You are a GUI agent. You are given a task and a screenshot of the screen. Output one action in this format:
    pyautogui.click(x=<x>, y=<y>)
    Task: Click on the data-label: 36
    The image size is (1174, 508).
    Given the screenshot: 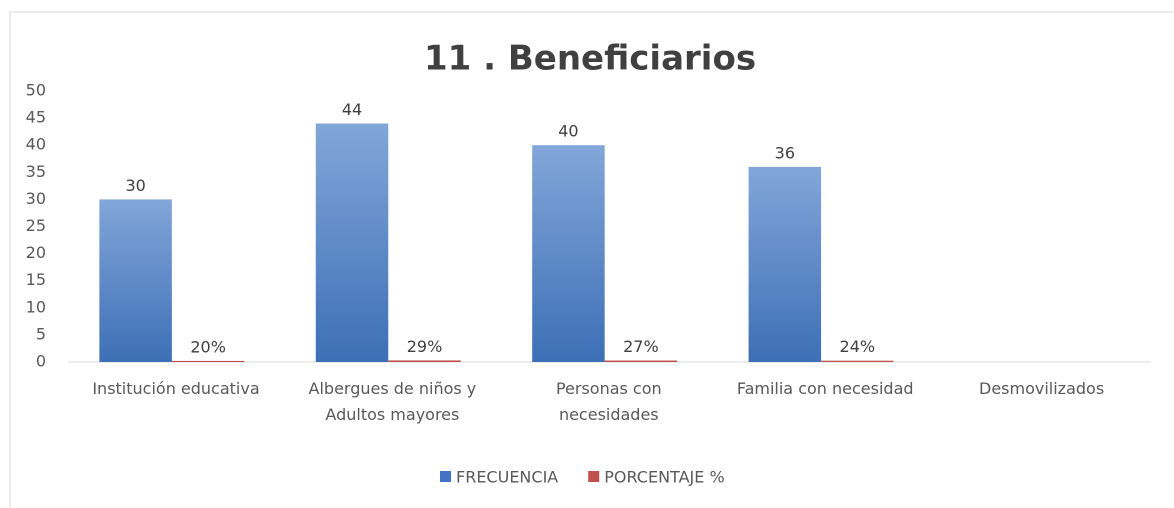 What is the action you would take?
    pyautogui.click(x=785, y=152)
    